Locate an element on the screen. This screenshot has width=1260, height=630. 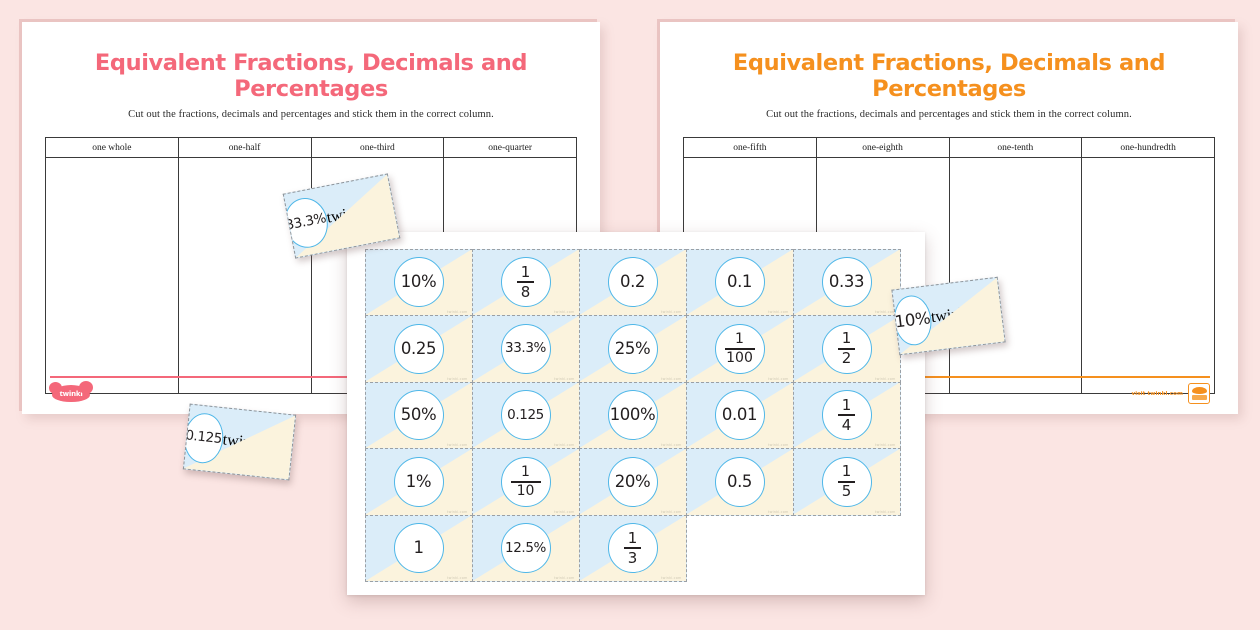
cut-out-card: 1 4 twinkl.com is located at coordinates (846, 415).